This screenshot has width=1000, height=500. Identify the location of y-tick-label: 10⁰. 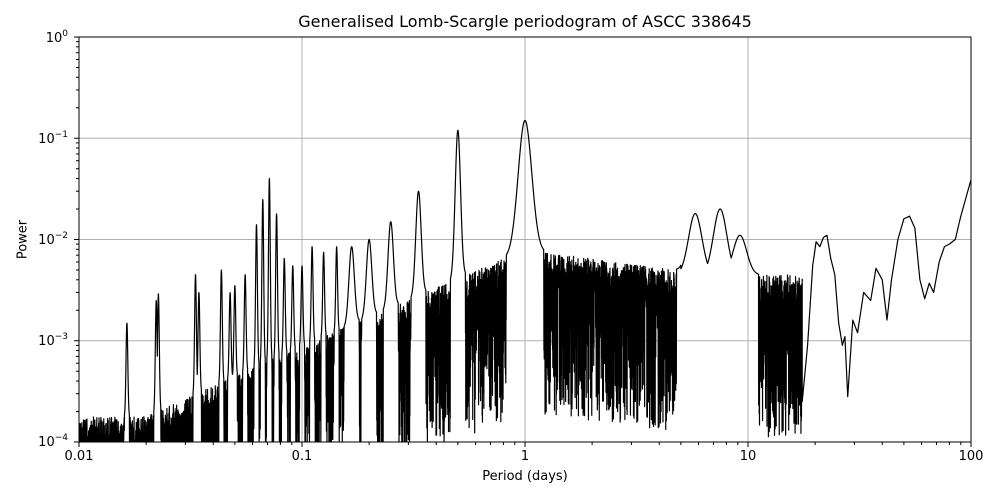
(56, 37).